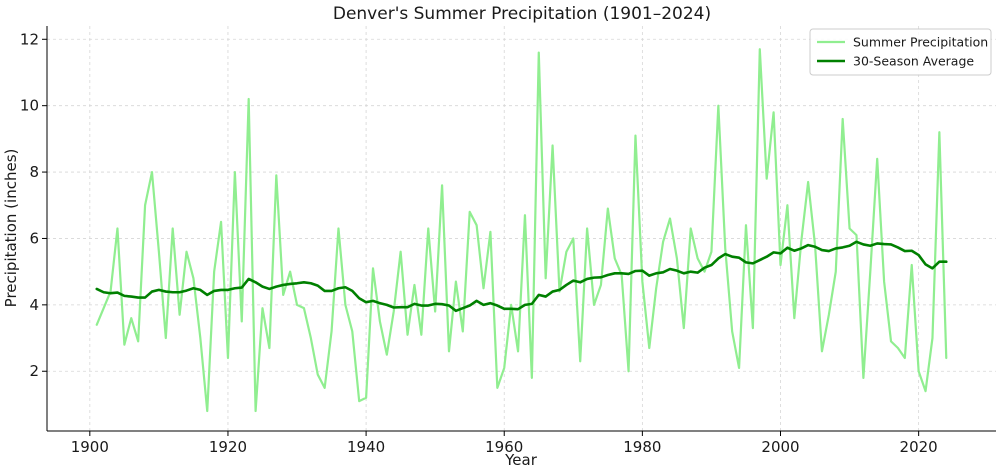 The image size is (1000, 472). What do you see at coordinates (90, 447) in the screenshot?
I see `x-tick-label: 1900` at bounding box center [90, 447].